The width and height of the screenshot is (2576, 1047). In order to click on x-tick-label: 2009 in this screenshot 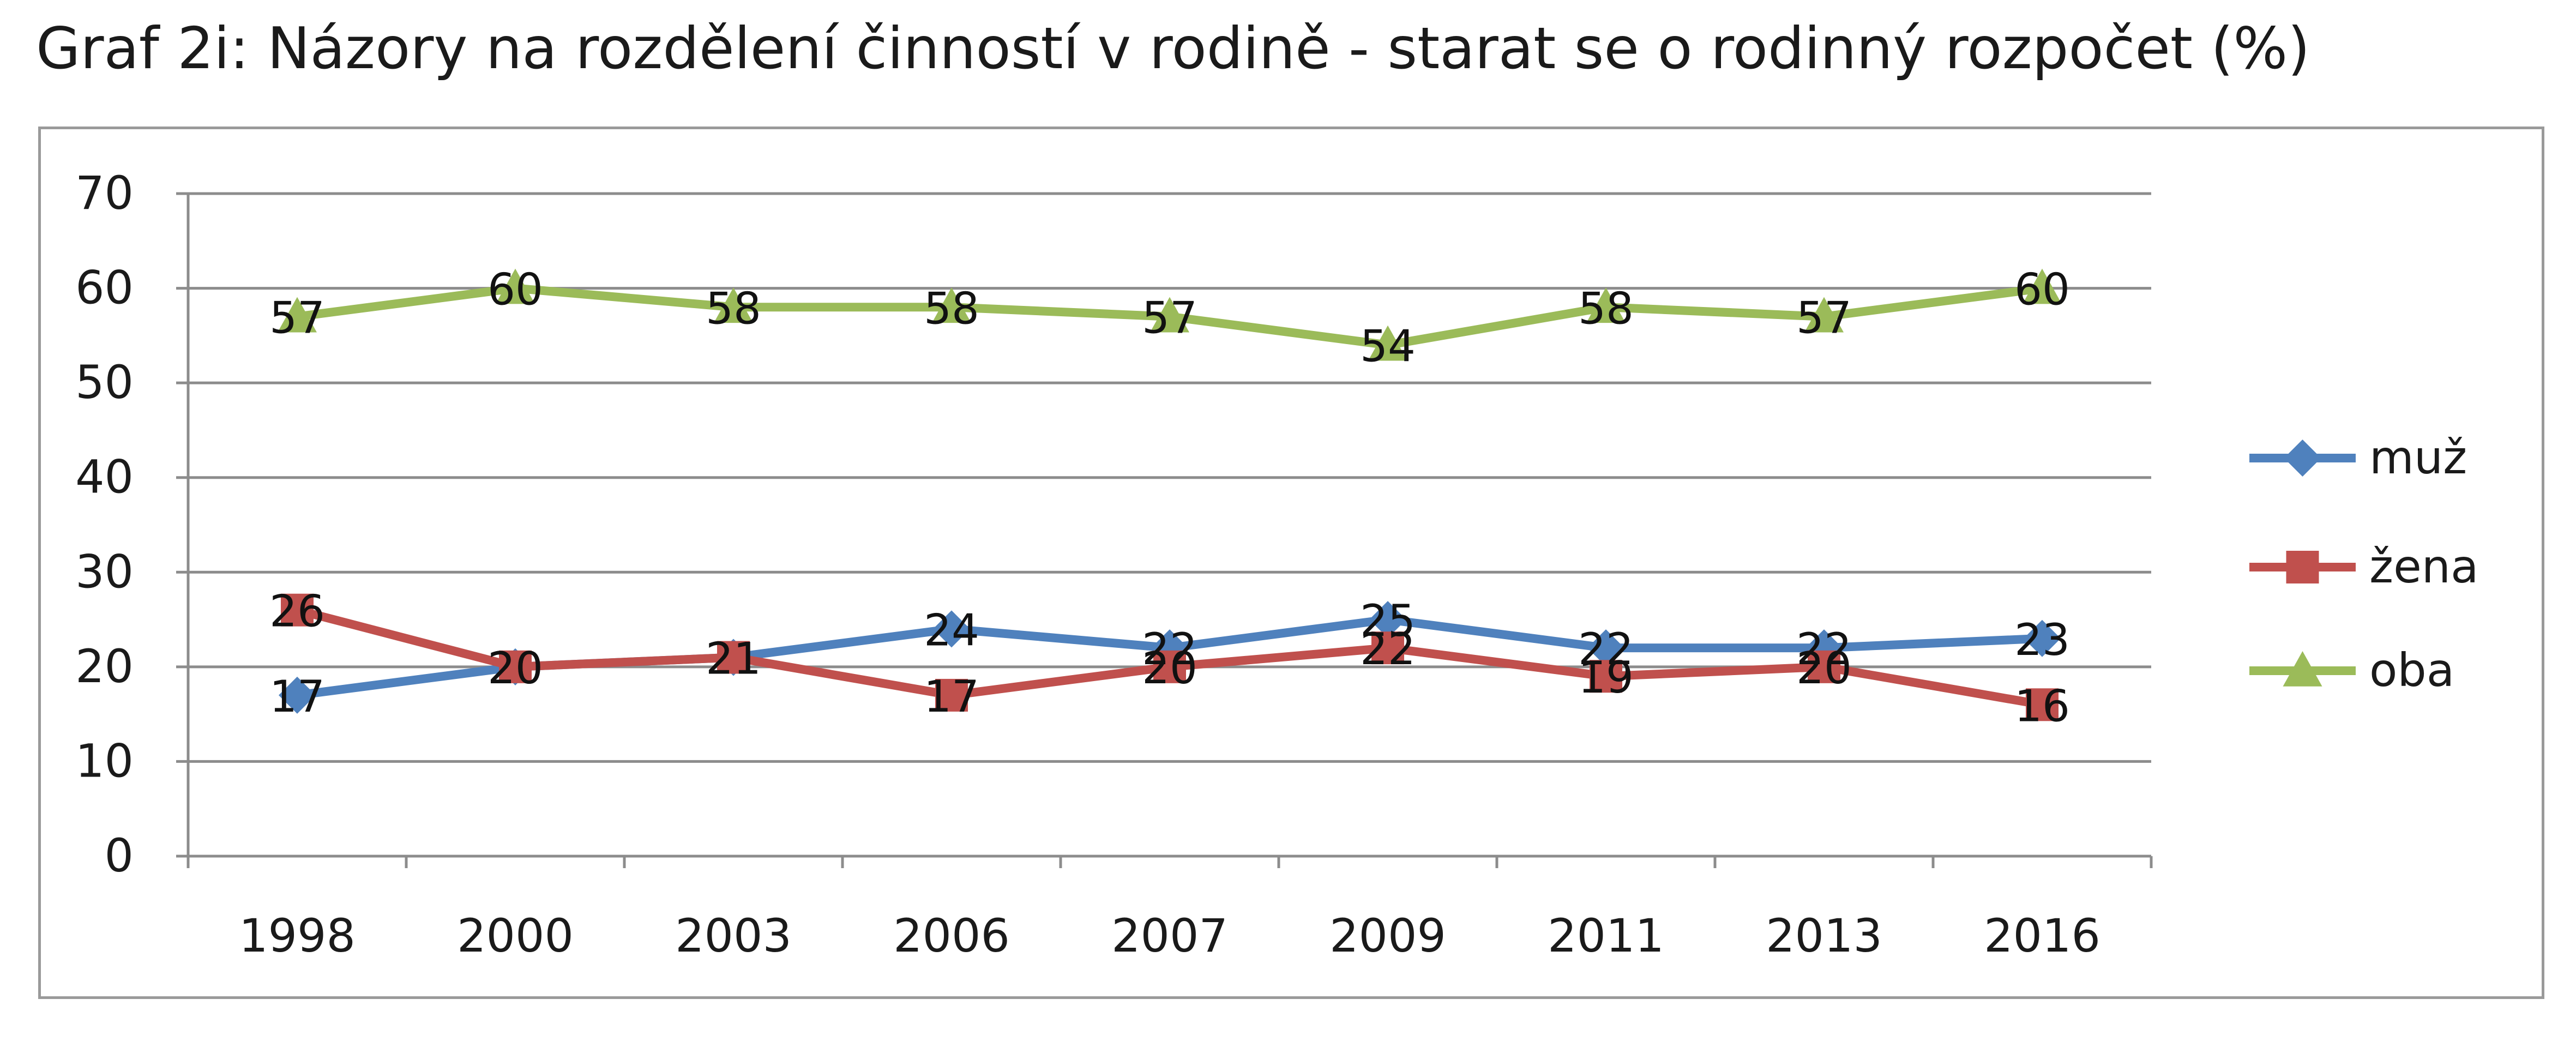, I will do `click(1387, 936)`.